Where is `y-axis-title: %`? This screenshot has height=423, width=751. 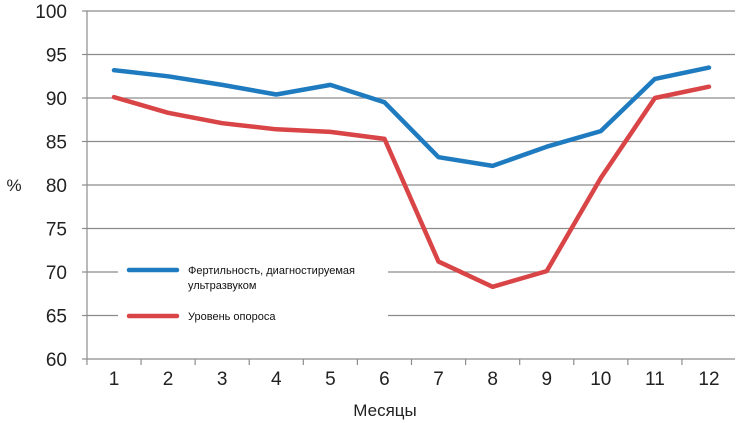
y-axis-title: % is located at coordinates (13, 185).